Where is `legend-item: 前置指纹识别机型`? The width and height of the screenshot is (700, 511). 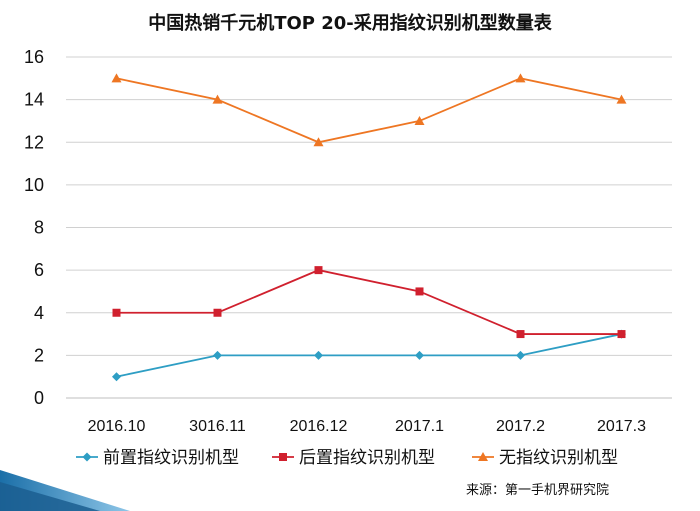 legend-item: 前置指纹识别机型 is located at coordinates (157, 458).